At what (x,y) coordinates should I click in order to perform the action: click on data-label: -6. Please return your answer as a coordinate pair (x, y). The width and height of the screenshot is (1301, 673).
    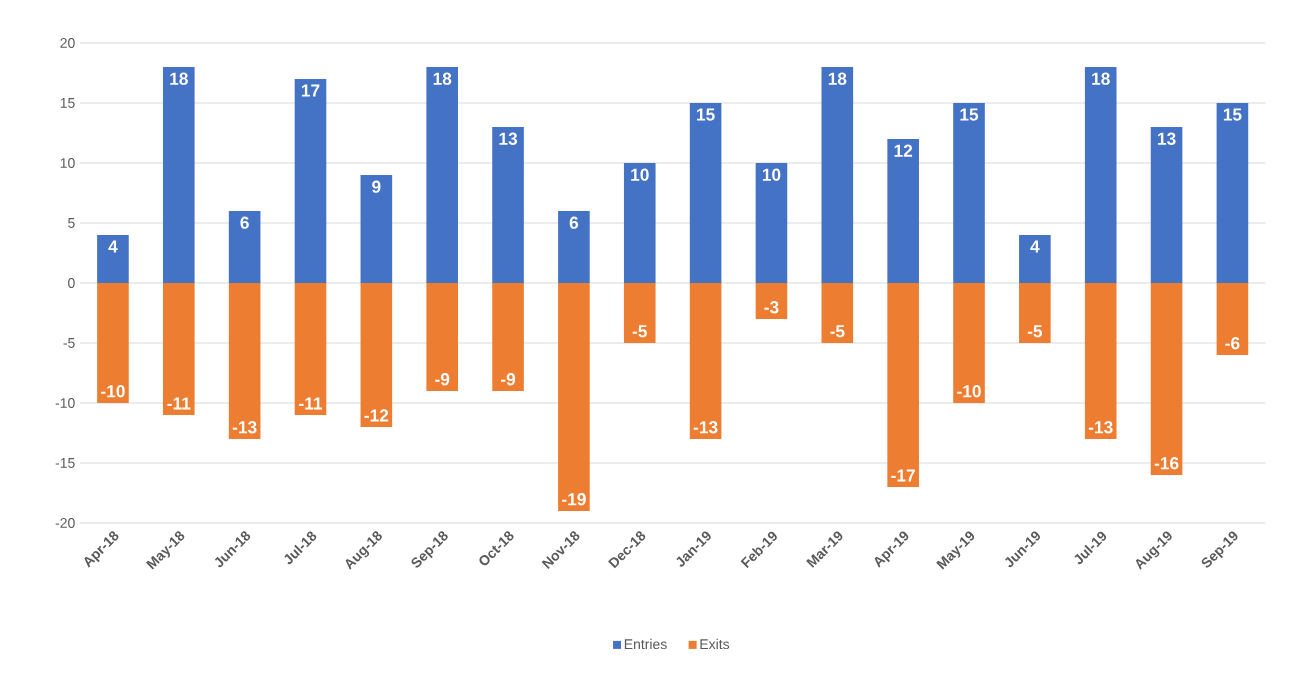
    Looking at the image, I should click on (1232, 343).